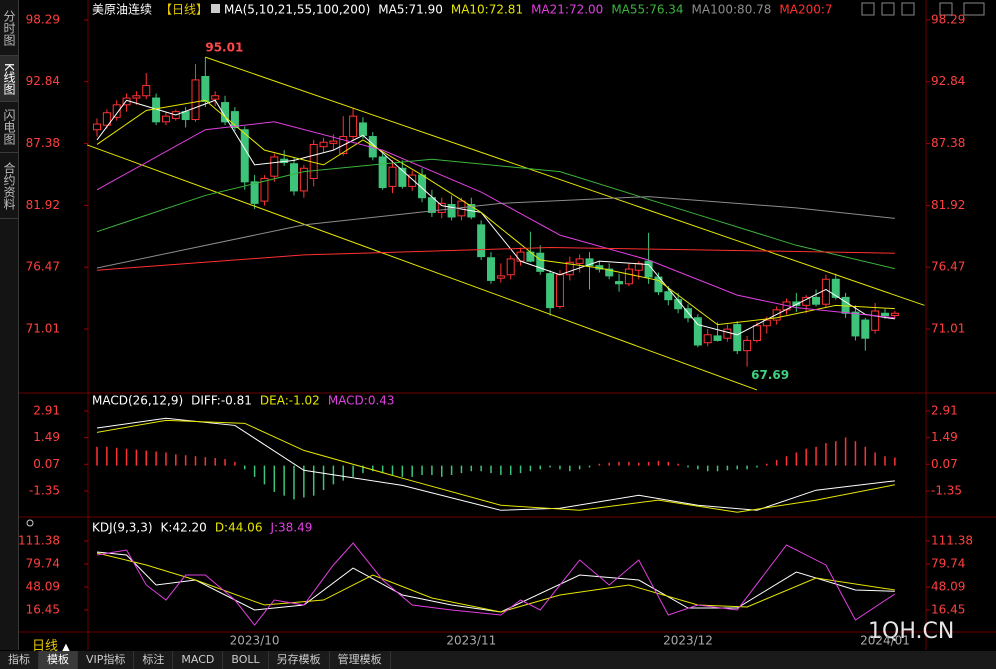  I want to click on side-tab: K线图, so click(9, 79).